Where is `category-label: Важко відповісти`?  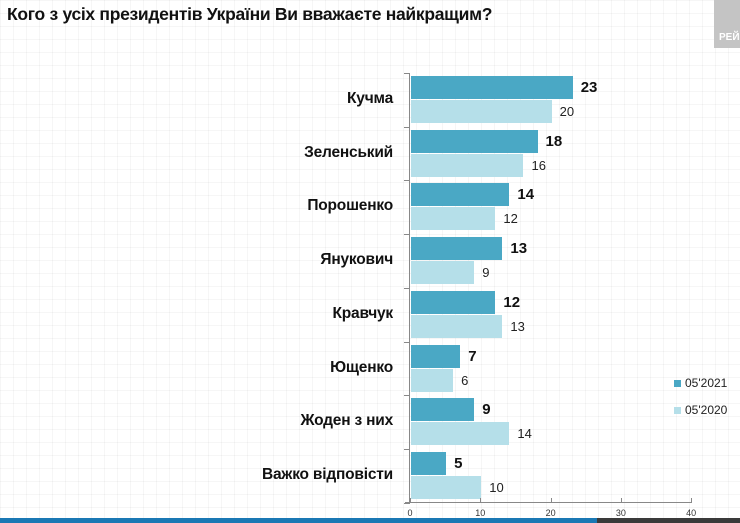
category-label: Важко відповісти is located at coordinates (327, 474).